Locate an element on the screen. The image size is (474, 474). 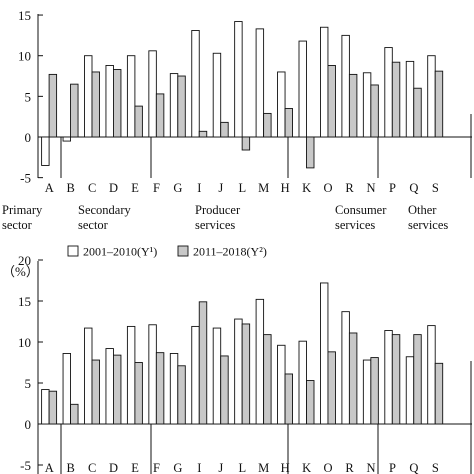
category-label: A is located at coordinates (49, 188).